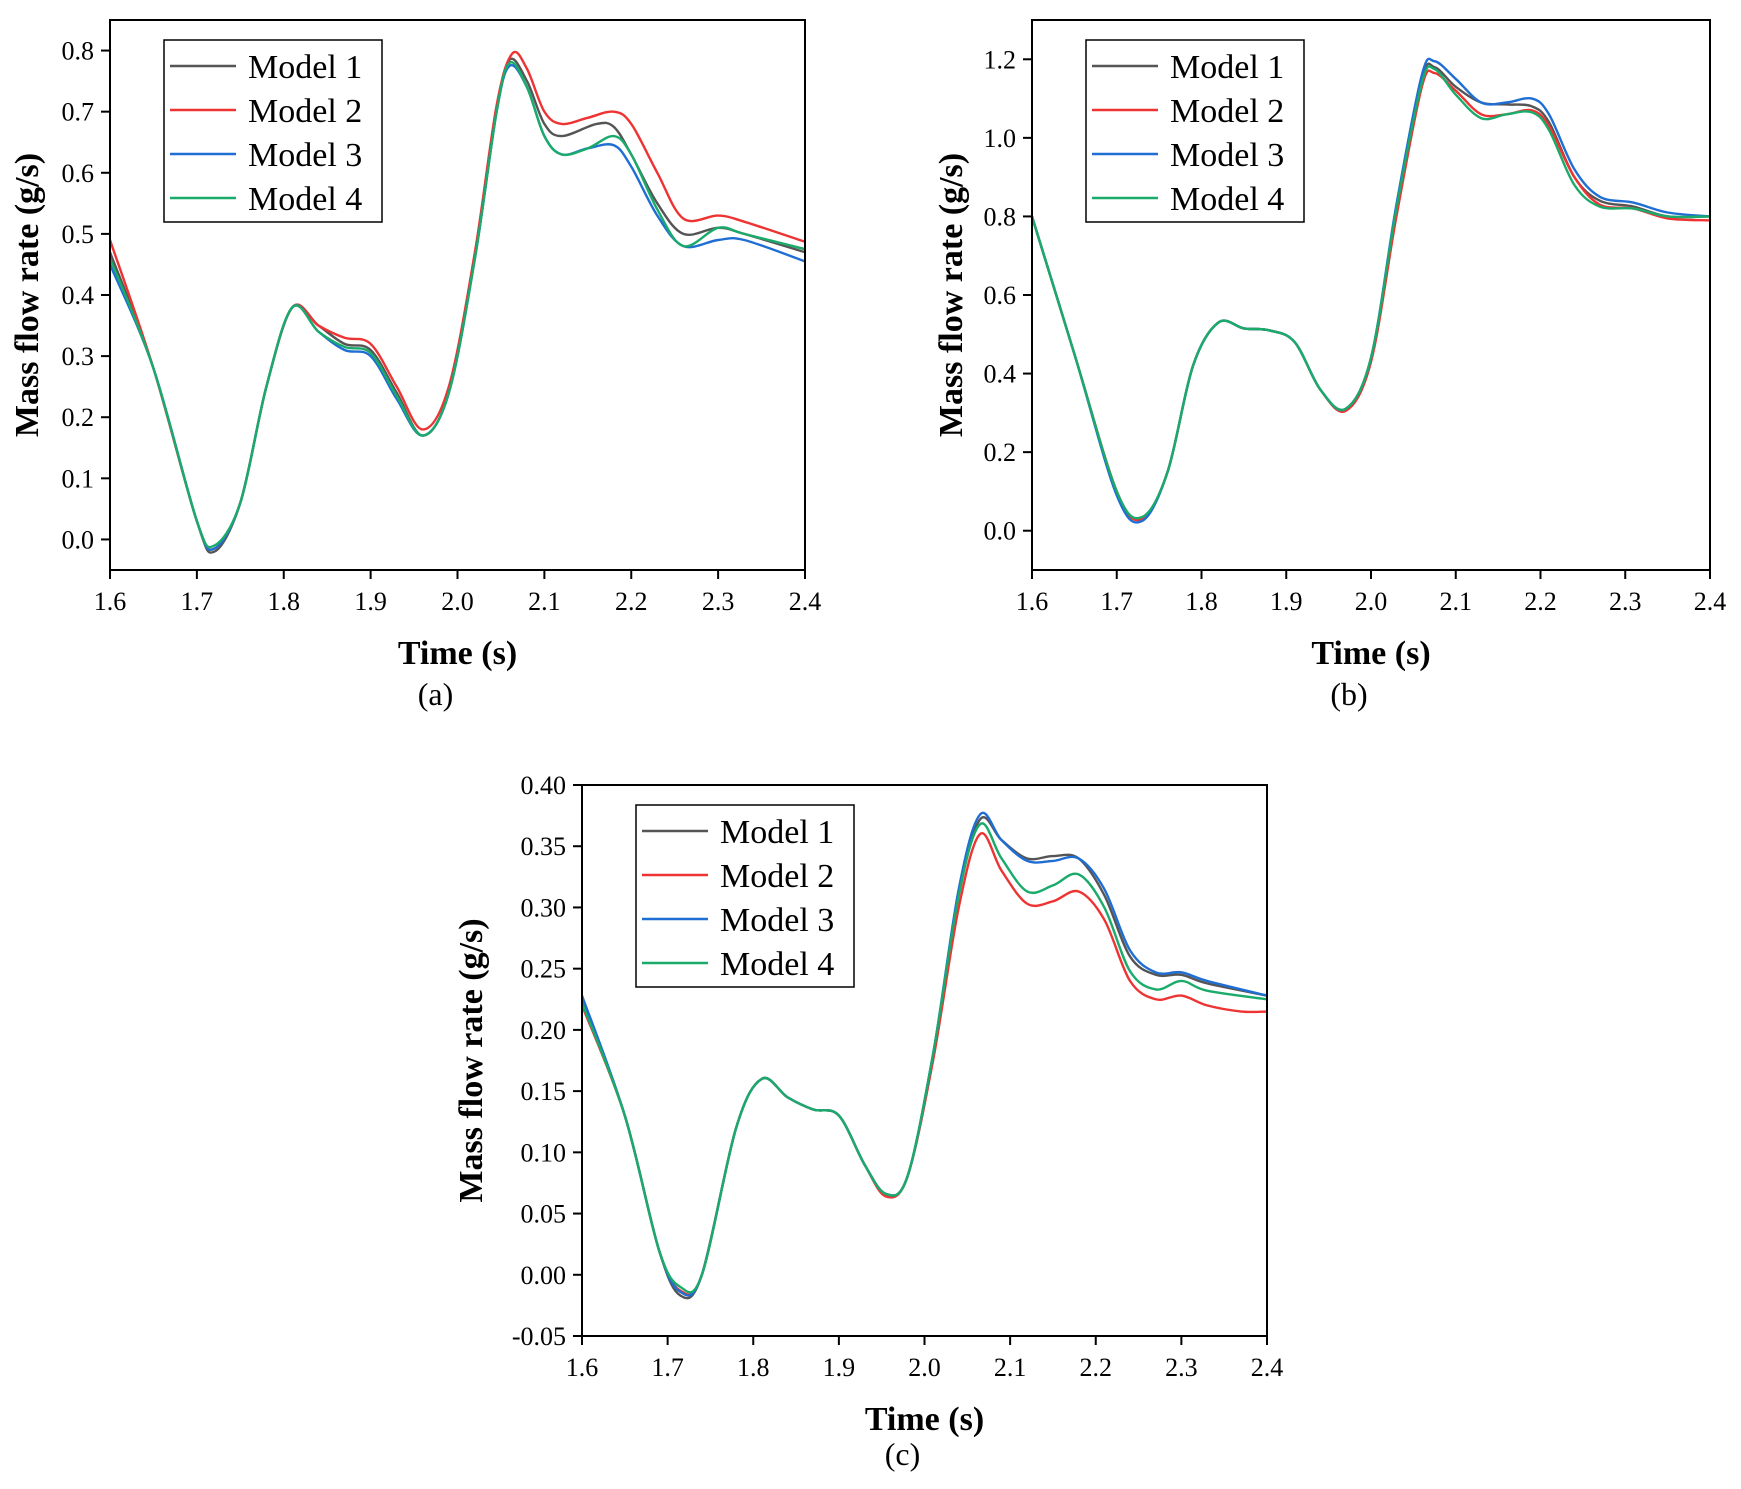  Describe the element at coordinates (544, 1030) in the screenshot. I see `y-tick-label: 0.20` at that location.